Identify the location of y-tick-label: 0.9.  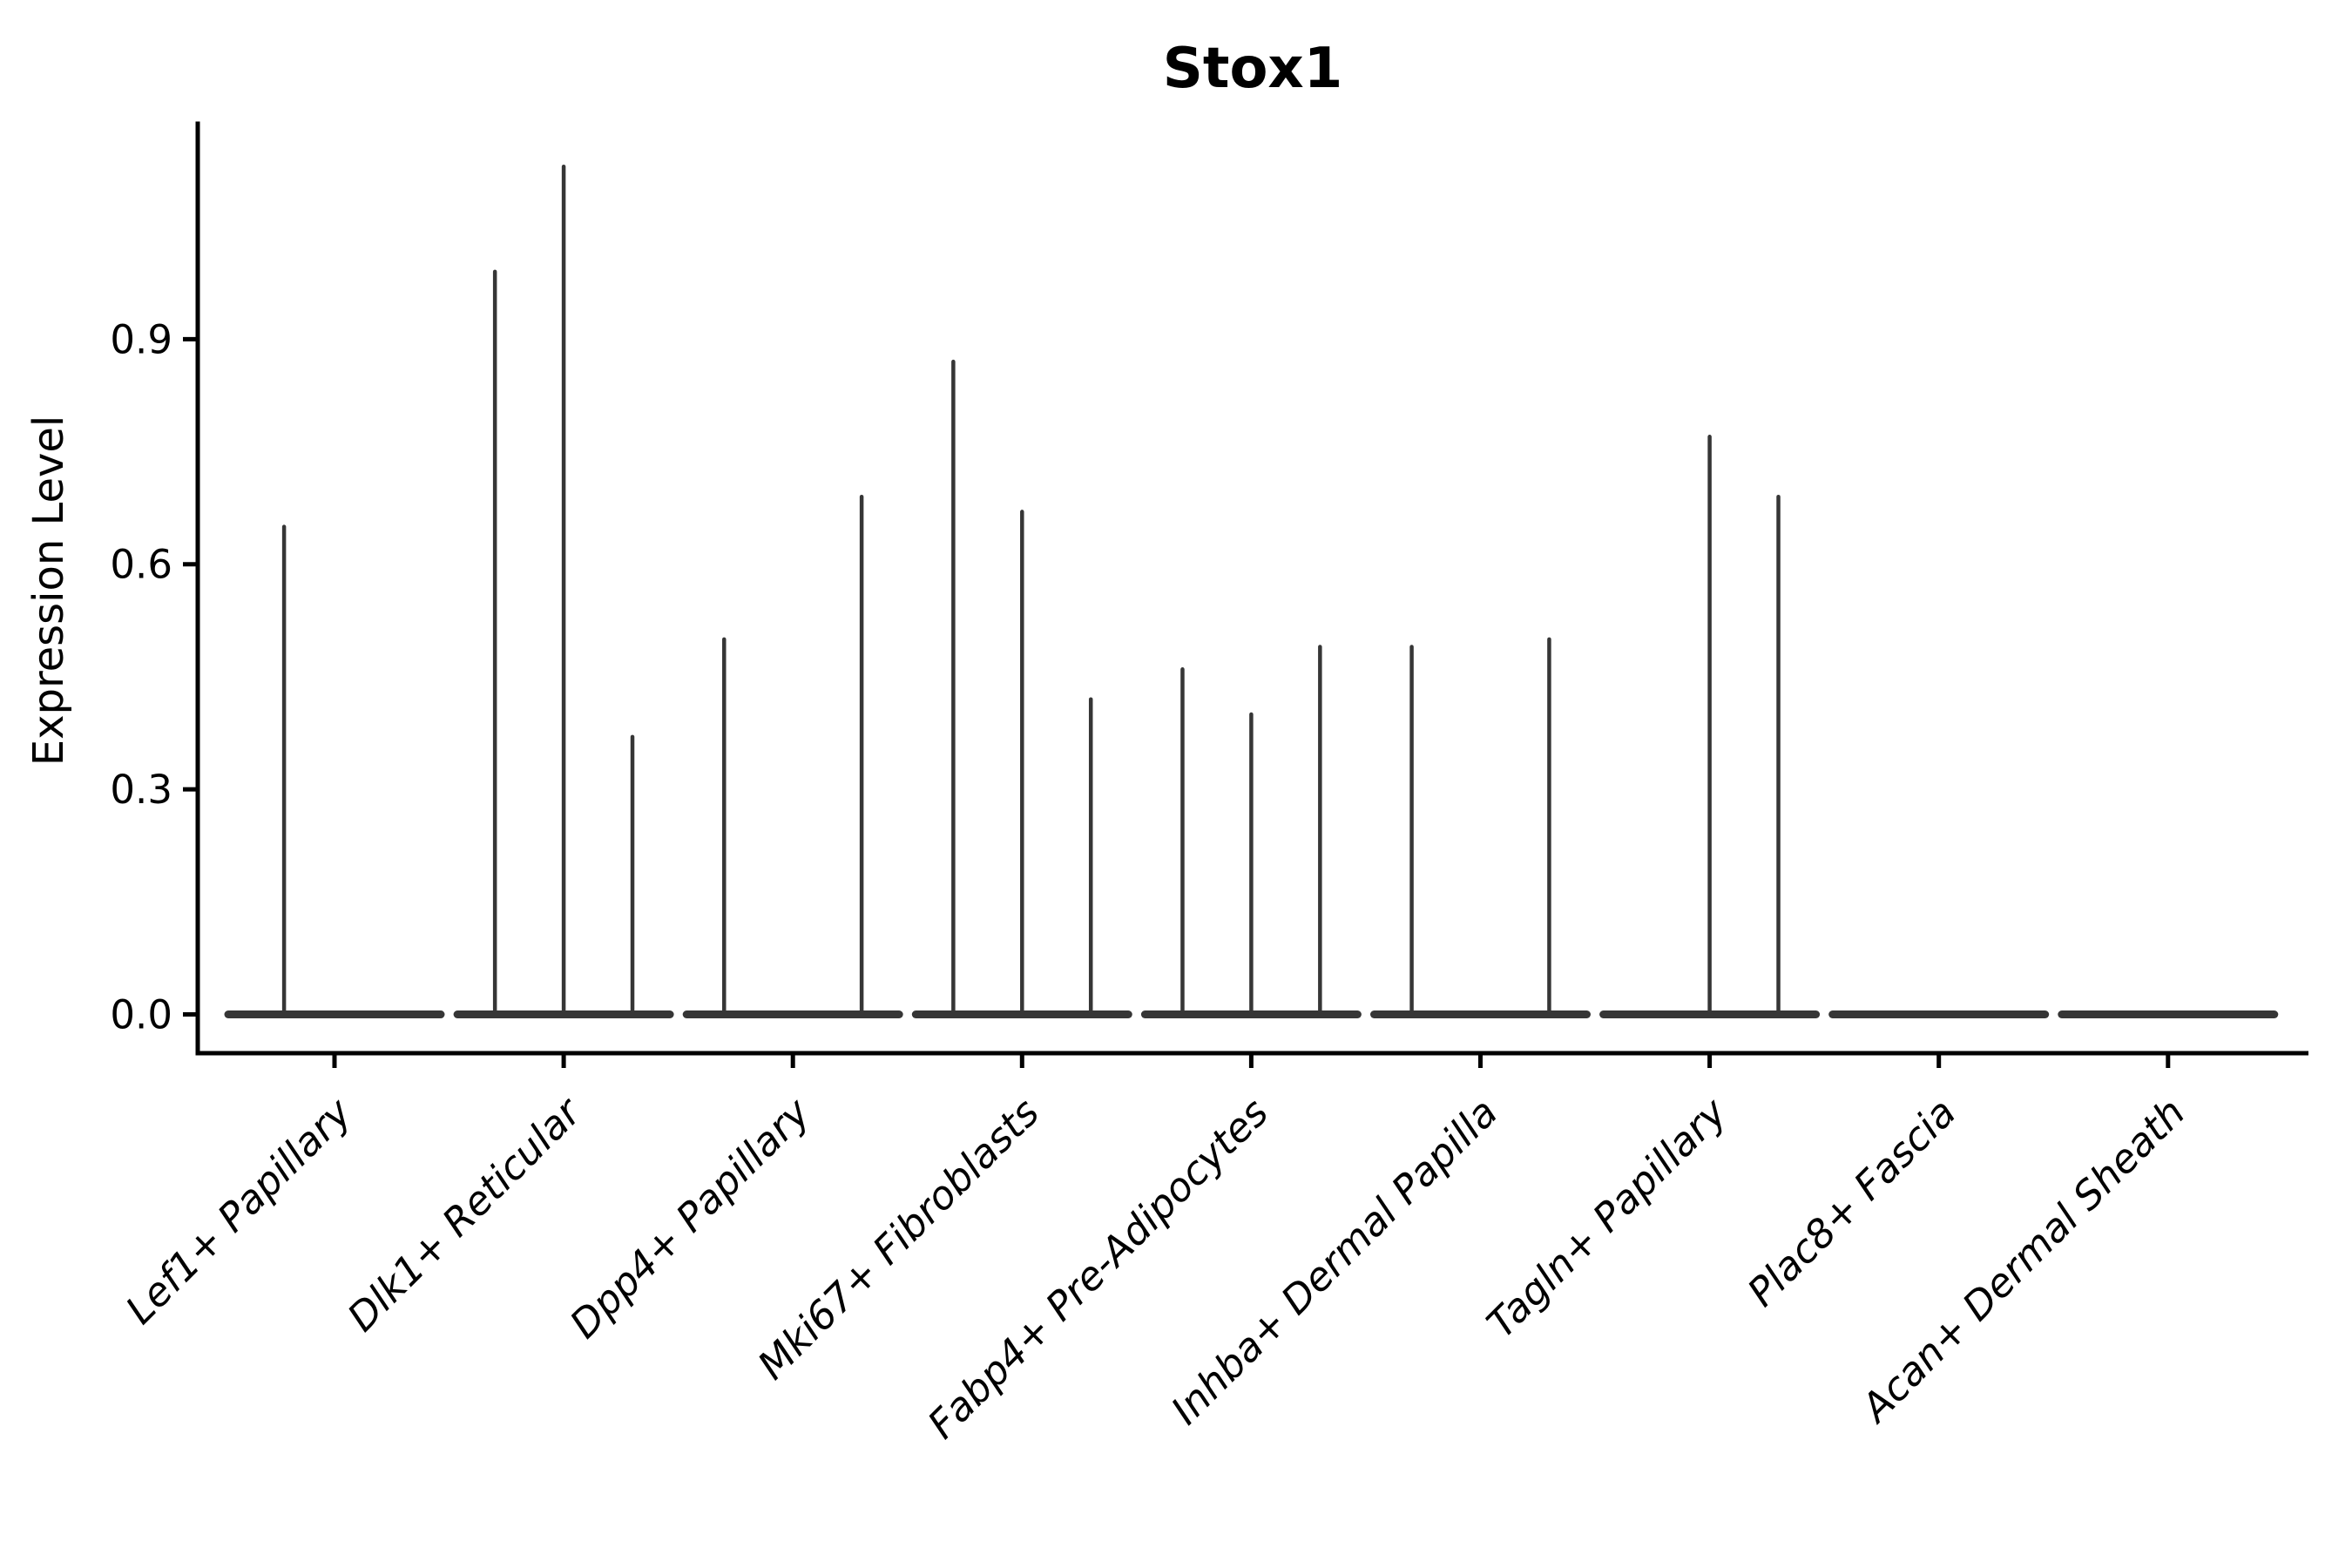
(141, 339).